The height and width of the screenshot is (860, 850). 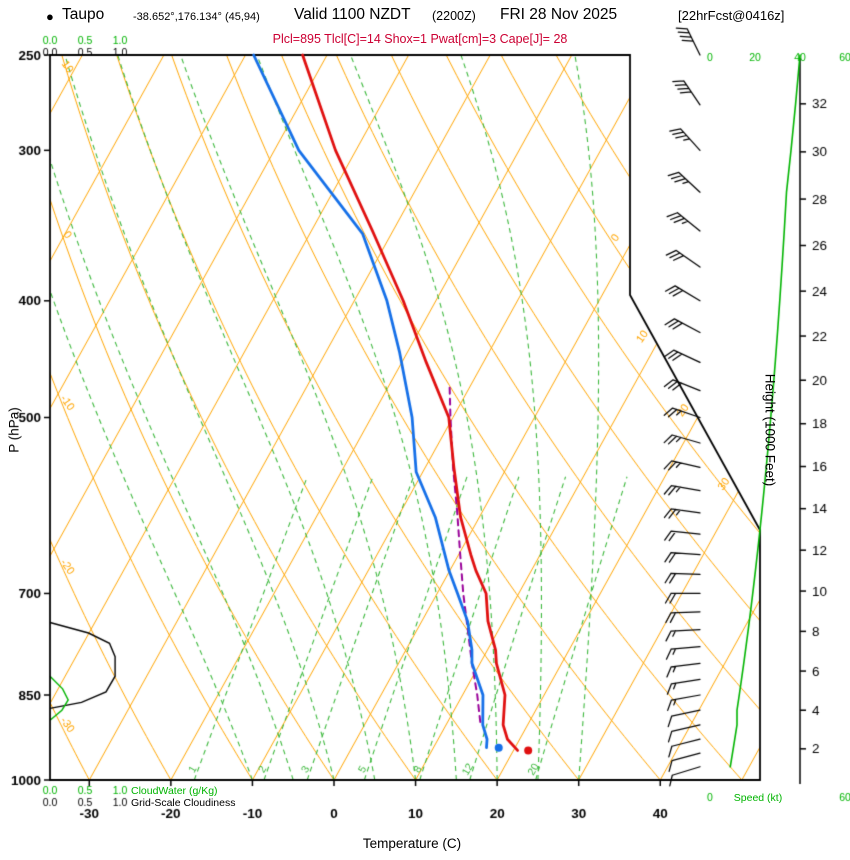 What do you see at coordinates (559, 14) in the screenshot?
I see `valid-date: FRI 28 Nov 2025` at bounding box center [559, 14].